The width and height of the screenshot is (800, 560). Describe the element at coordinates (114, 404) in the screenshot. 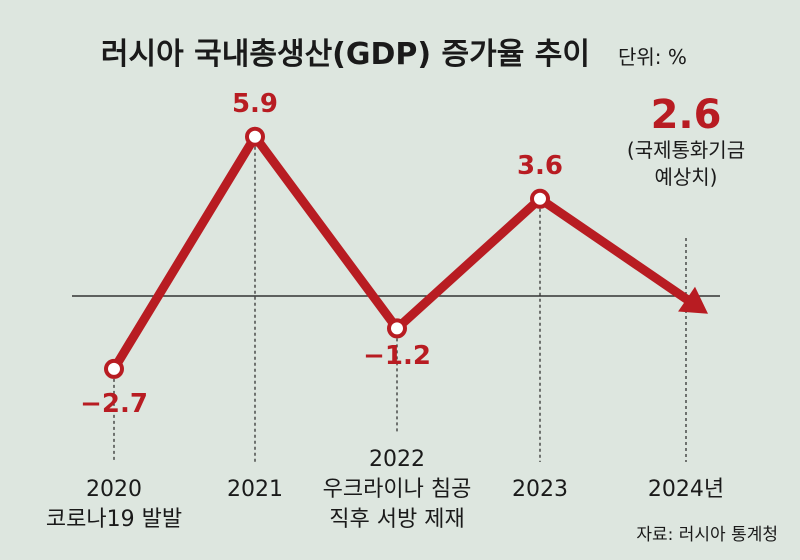

I see `value-label-2020: −2.7` at that location.